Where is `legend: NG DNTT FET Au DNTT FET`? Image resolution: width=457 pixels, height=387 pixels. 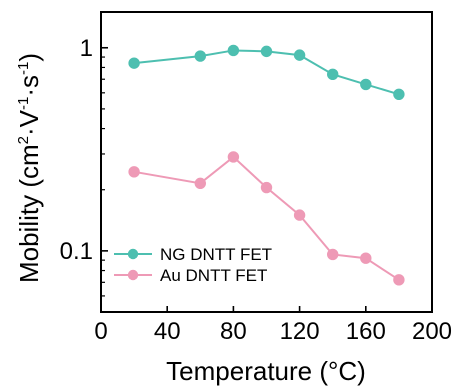
legend: NG DNTT FET Au DNTT FET is located at coordinates (193, 265).